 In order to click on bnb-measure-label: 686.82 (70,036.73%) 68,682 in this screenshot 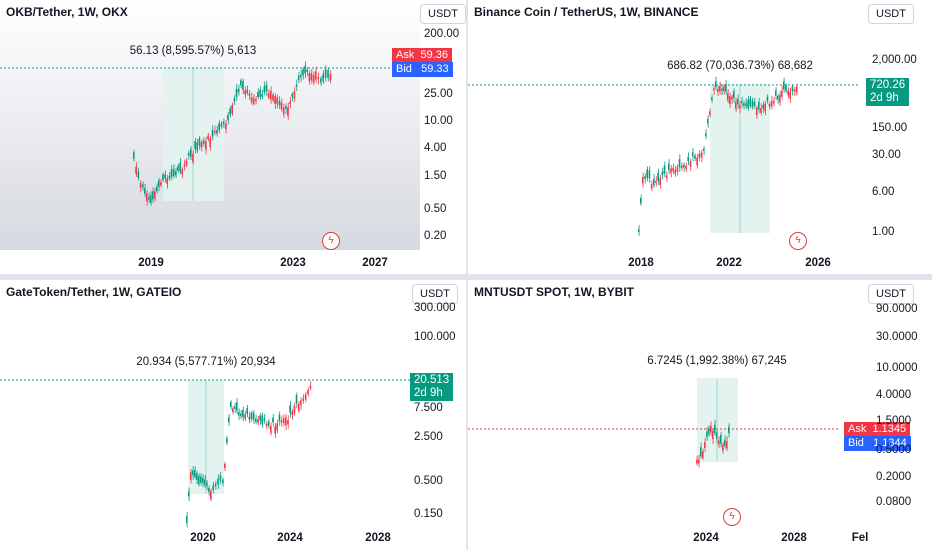, I will do `click(740, 66)`.